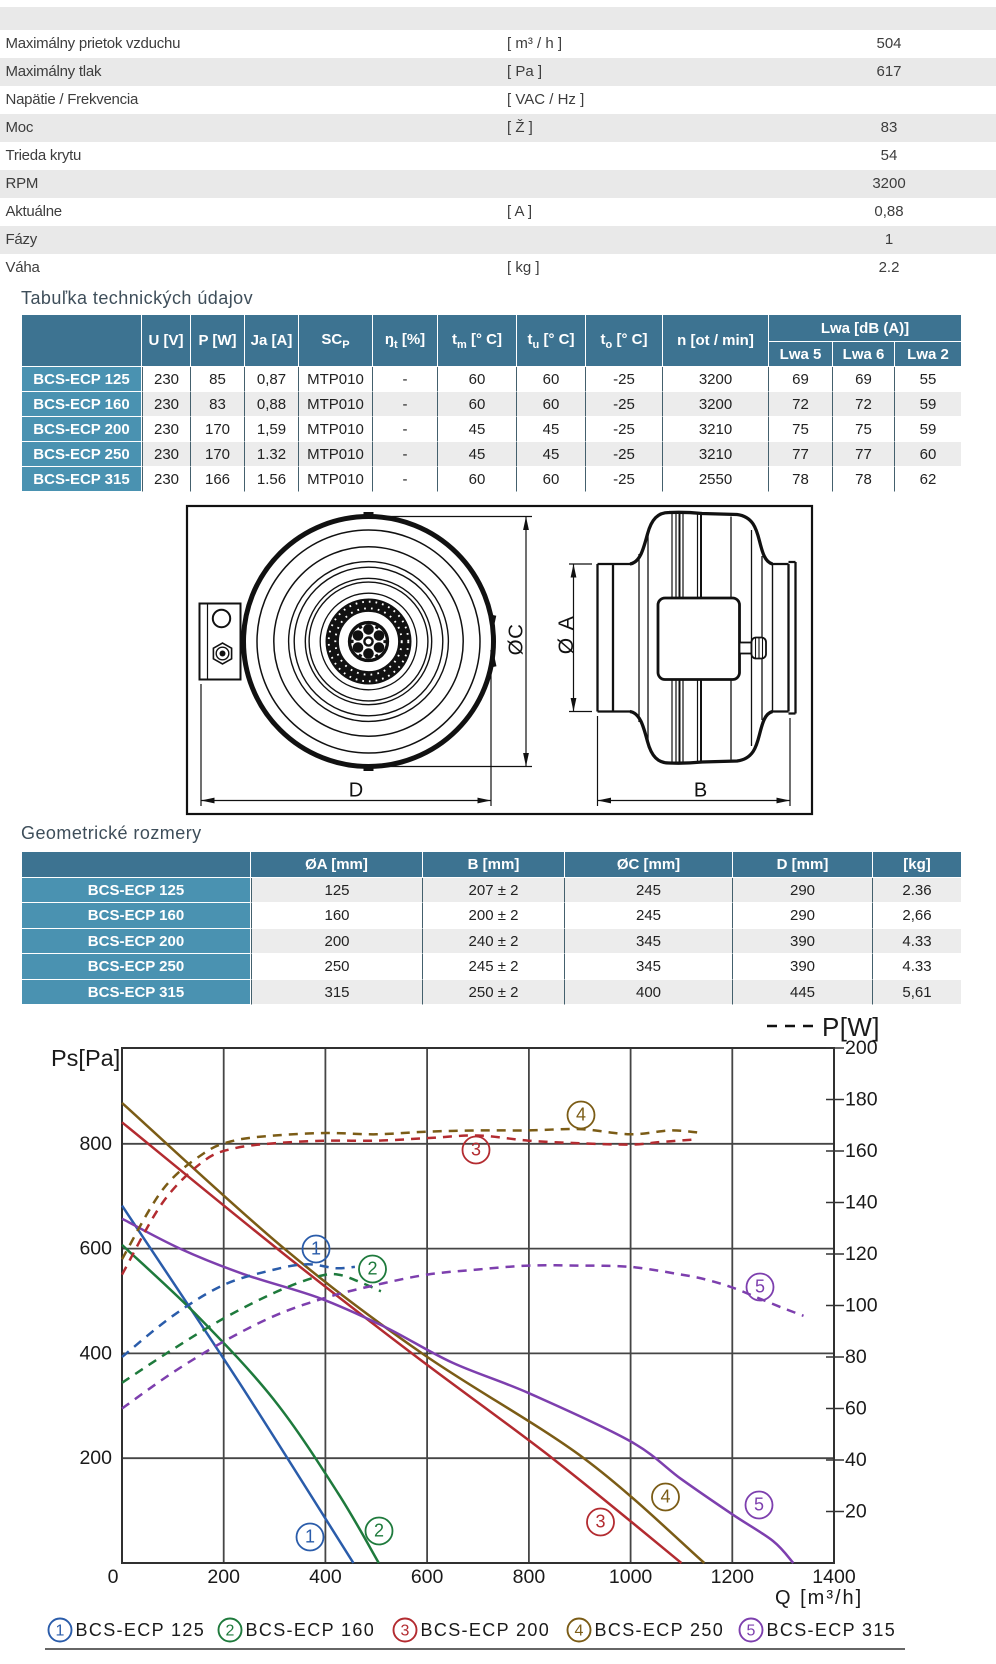 This screenshot has height=1664, width=996. Describe the element at coordinates (856, 1460) in the screenshot. I see `svg-text: 40` at that location.